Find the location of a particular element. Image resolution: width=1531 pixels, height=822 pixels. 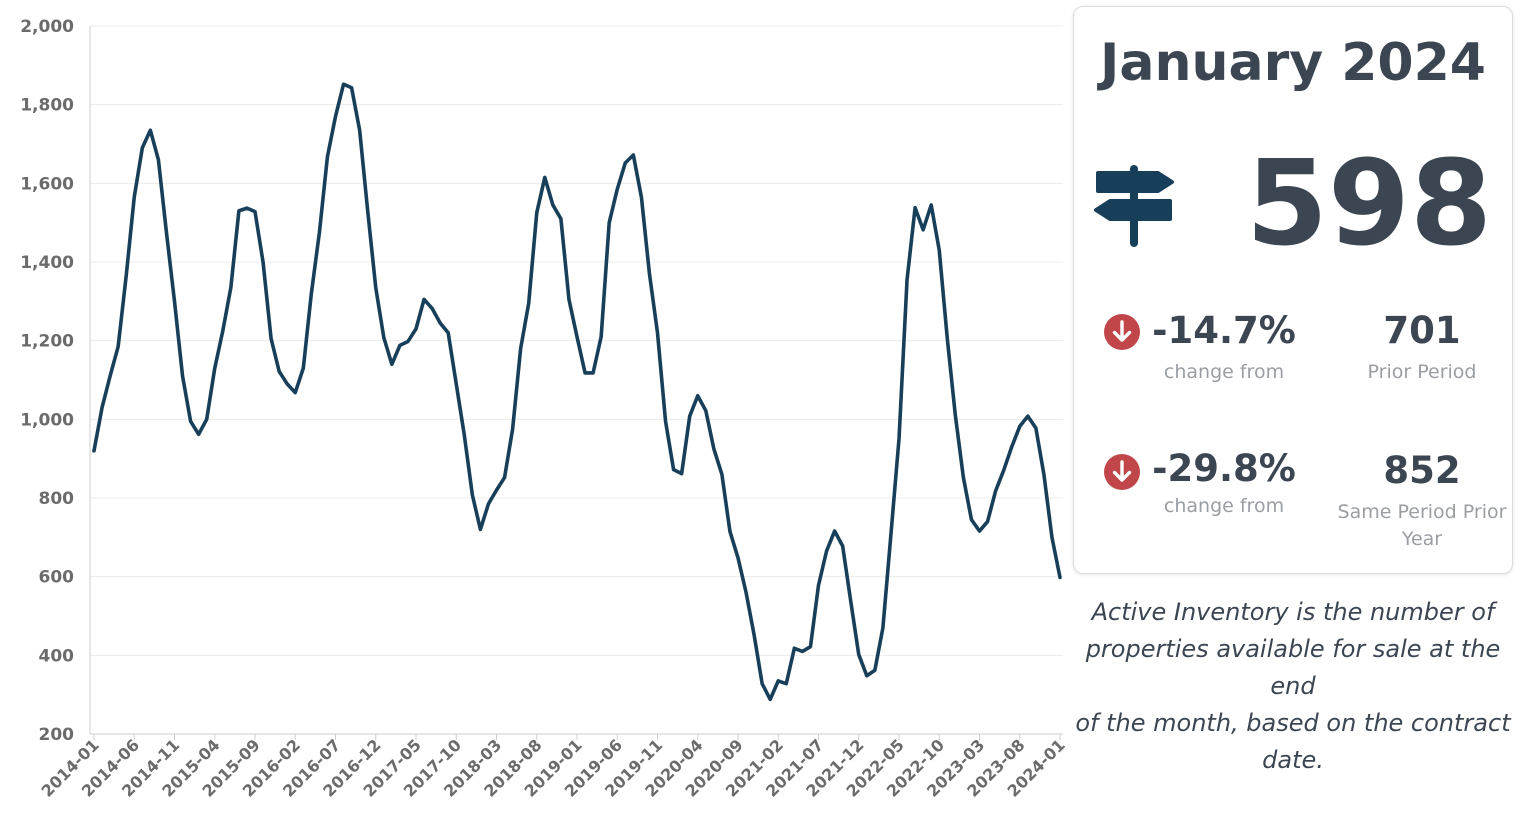

y-tick-label: 200 is located at coordinates (57, 735).